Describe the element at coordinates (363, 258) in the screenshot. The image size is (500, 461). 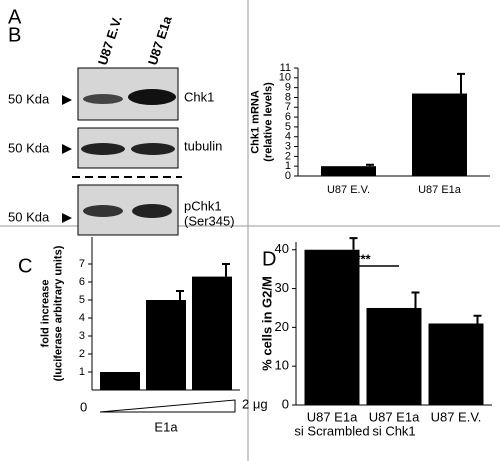
I see `annotation: ***` at that location.